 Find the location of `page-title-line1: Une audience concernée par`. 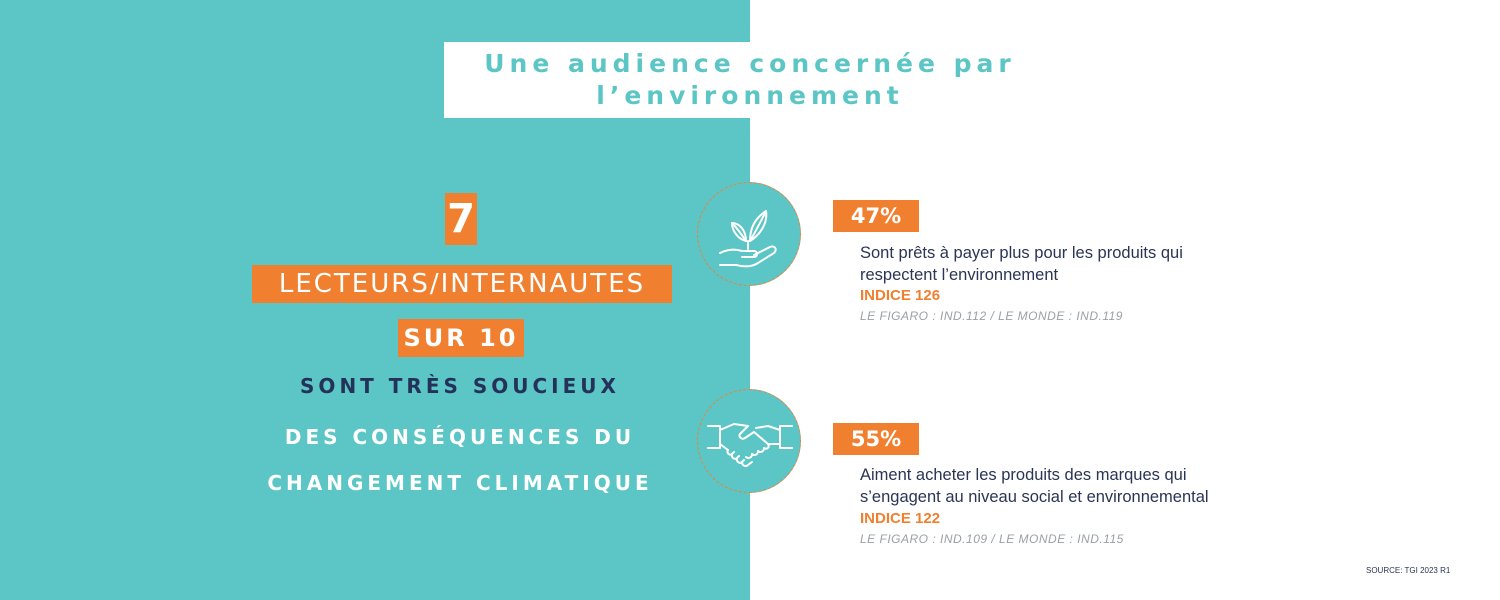

page-title-line1: Une audience concernée par is located at coordinates (750, 63).